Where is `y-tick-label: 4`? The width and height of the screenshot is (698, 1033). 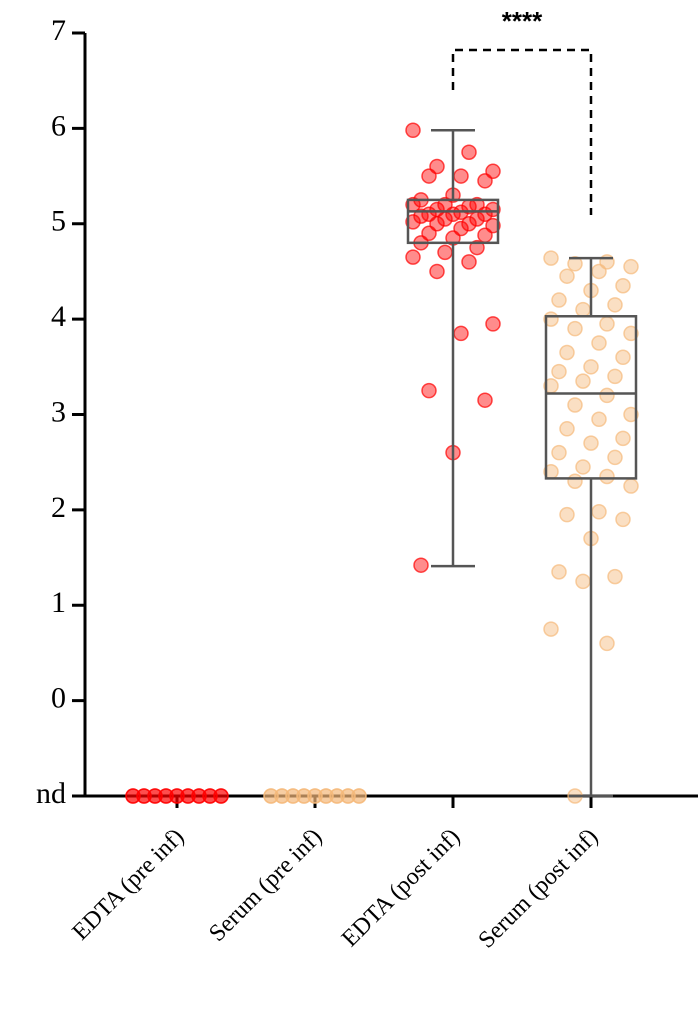
y-tick-label: 4 is located at coordinates (58, 316).